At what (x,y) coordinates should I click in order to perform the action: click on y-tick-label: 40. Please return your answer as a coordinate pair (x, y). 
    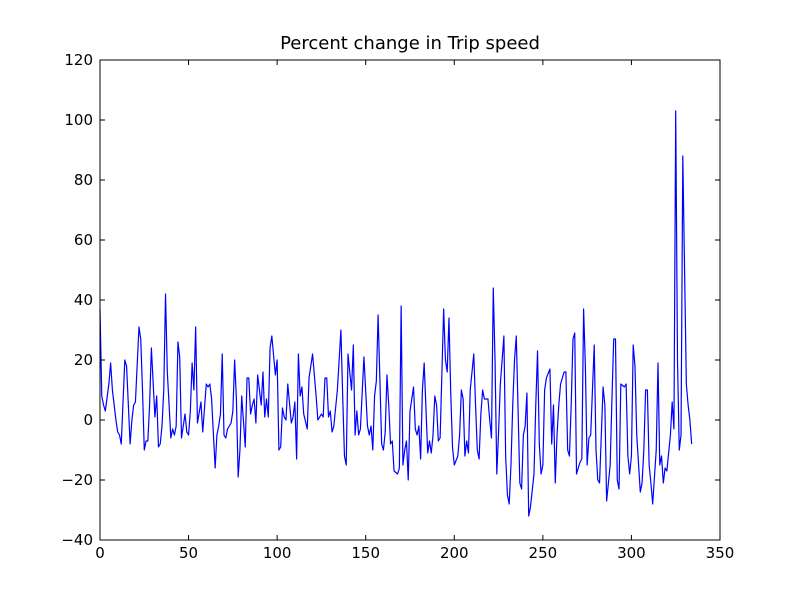
    Looking at the image, I should click on (83, 300).